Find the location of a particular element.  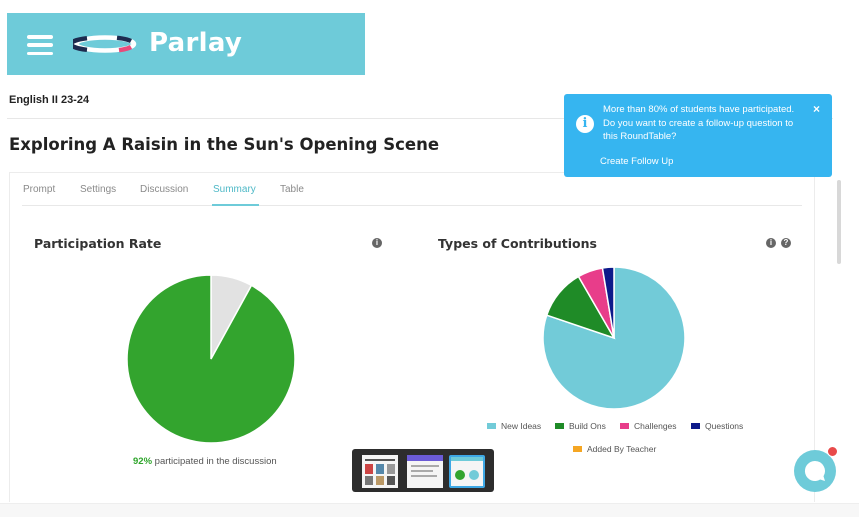

participation-title: Participation Rate is located at coordinates (98, 243).